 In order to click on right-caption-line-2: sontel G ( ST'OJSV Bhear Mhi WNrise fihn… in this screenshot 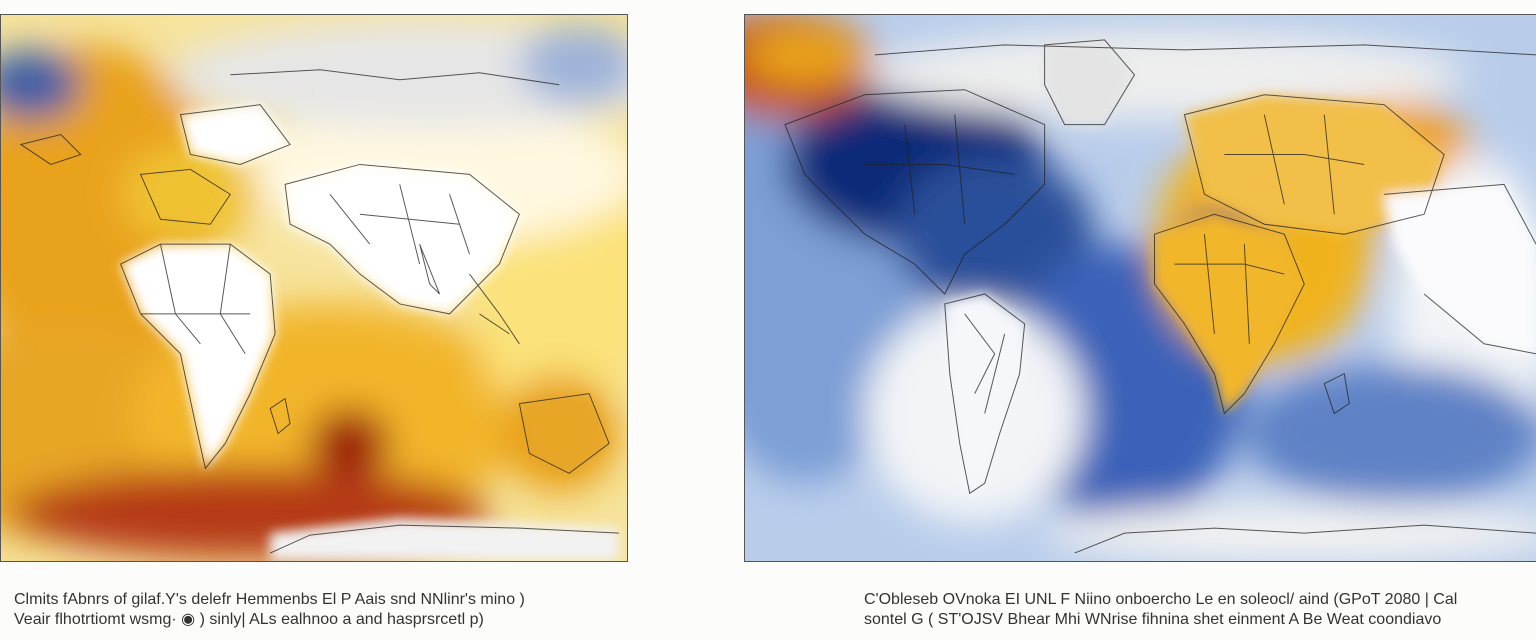, I will do `click(1153, 619)`.